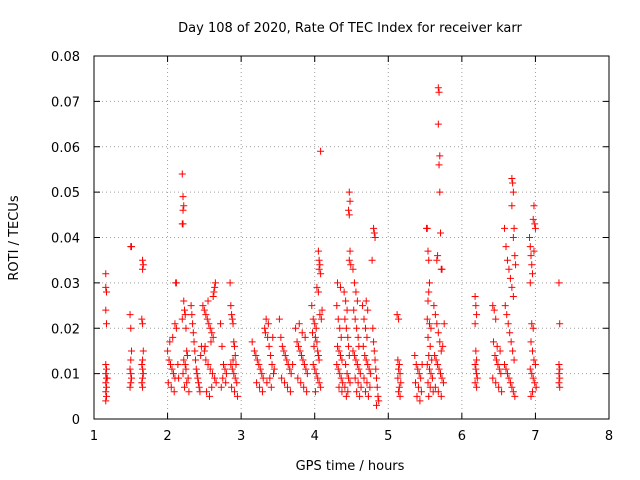 This screenshot has width=640, height=480. What do you see at coordinates (65, 148) in the screenshot?
I see `y-tick-label: 0.06` at bounding box center [65, 148].